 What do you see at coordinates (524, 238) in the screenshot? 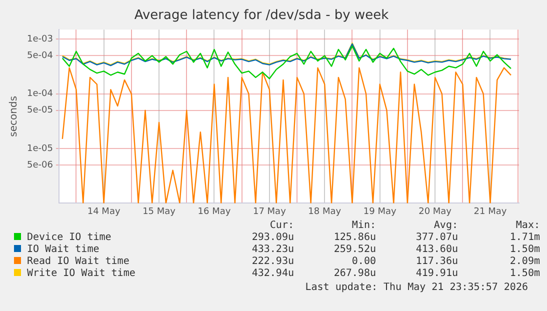
I see `text: 1.71m` at bounding box center [524, 238].